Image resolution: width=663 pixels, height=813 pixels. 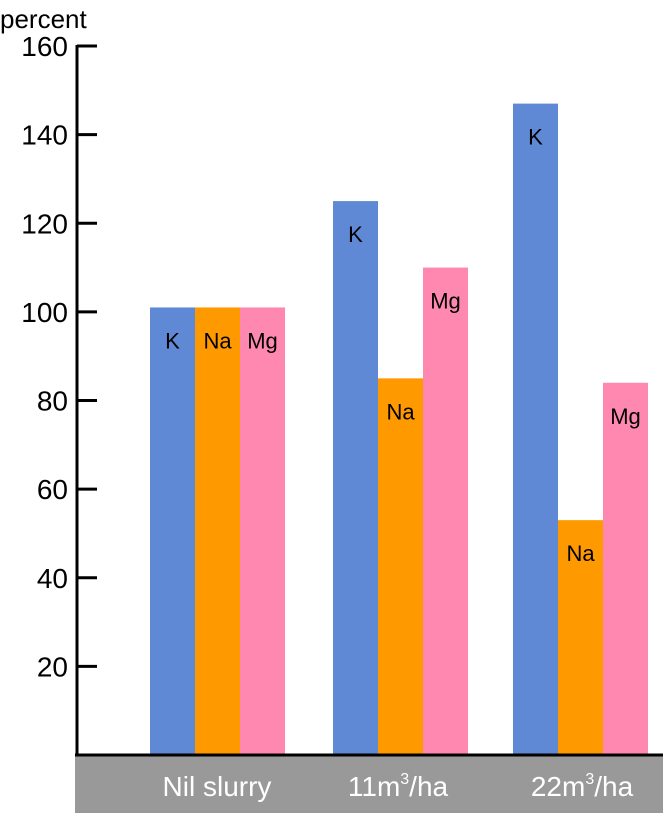 What do you see at coordinates (44, 135) in the screenshot?
I see `y-tick-label: 140` at bounding box center [44, 135].